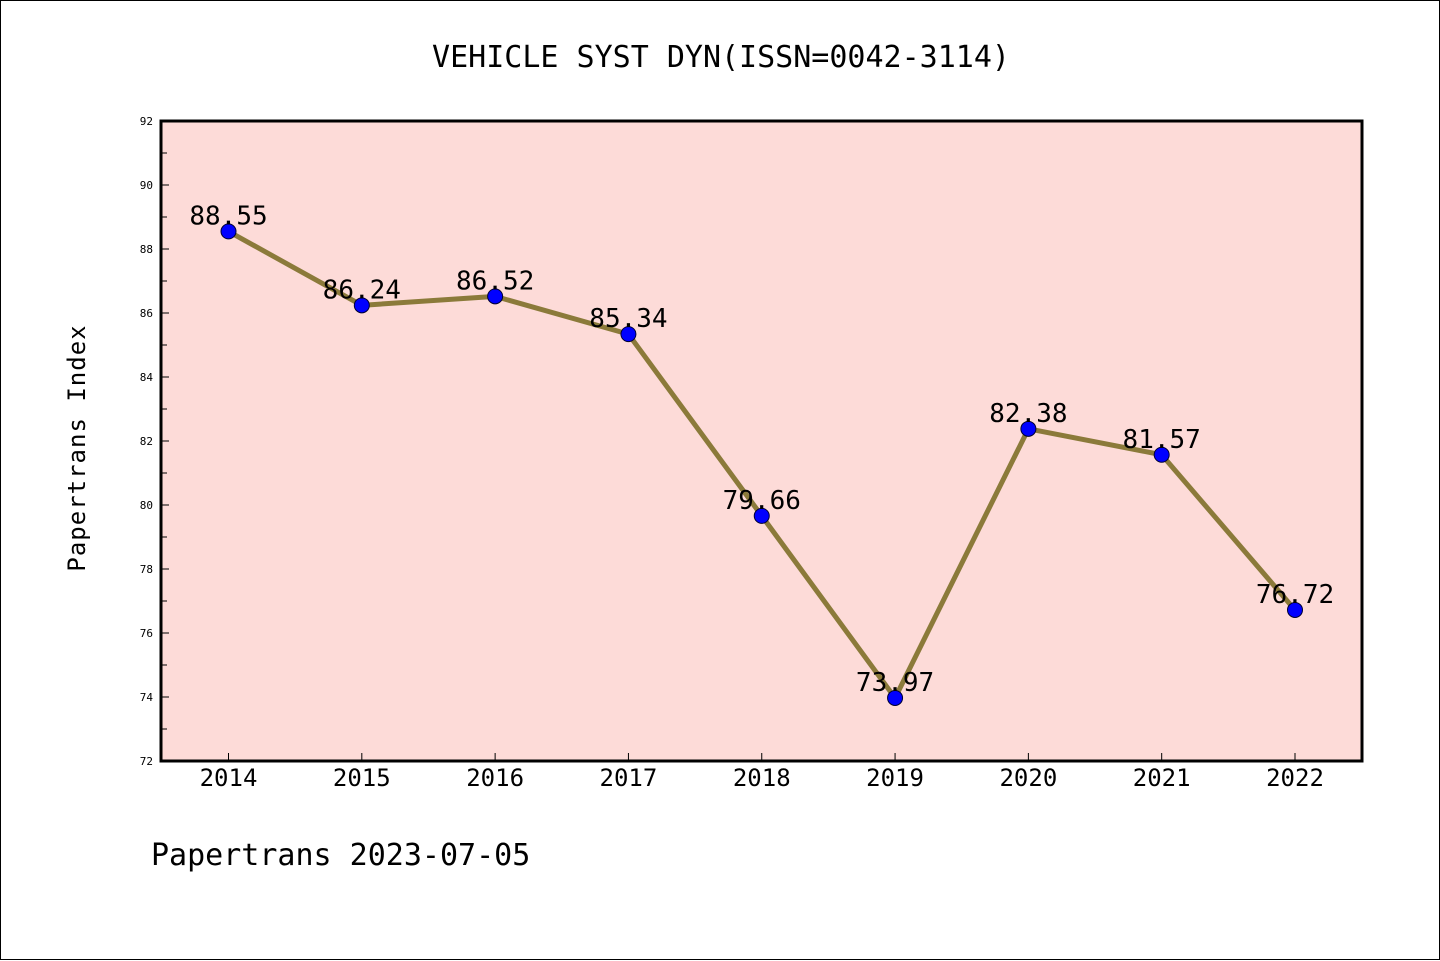  I want to click on data-label: 86.24, so click(362, 290).